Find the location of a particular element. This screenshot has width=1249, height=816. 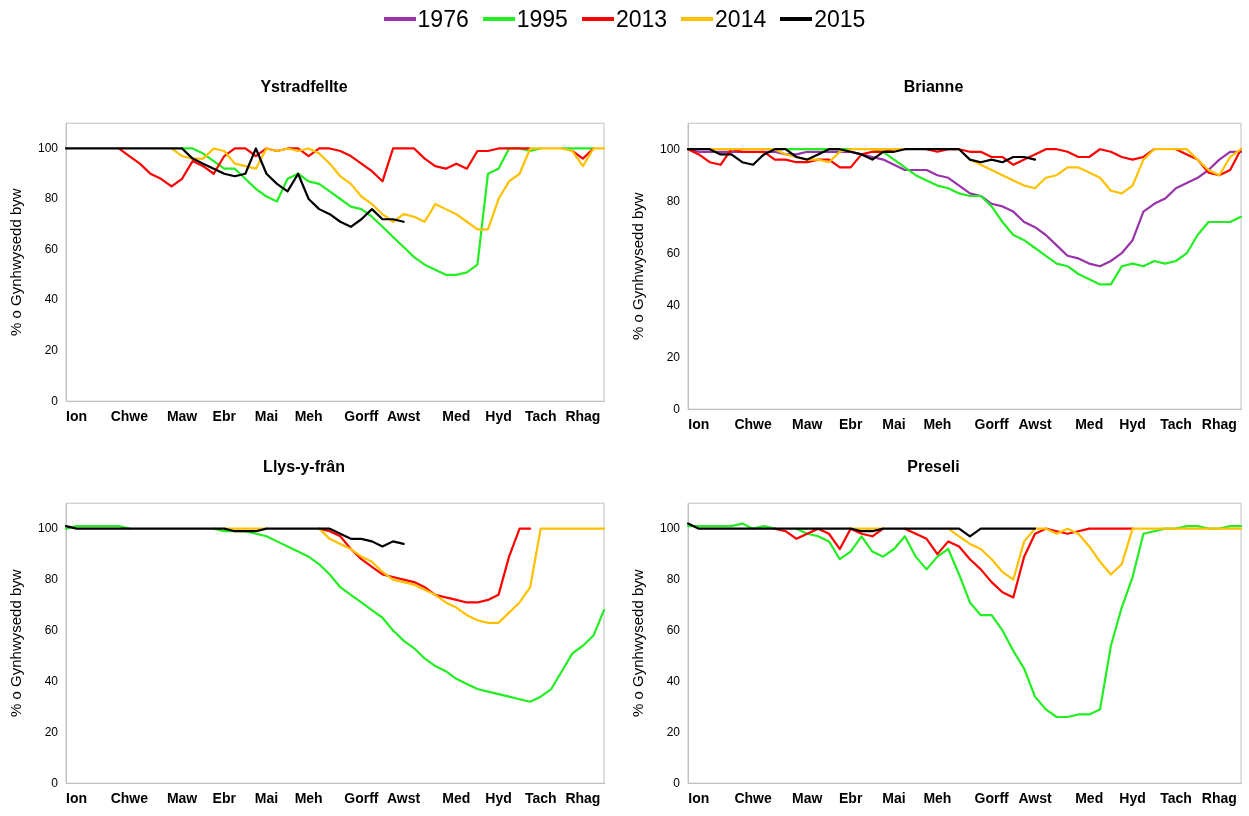

legend-label: 2013 is located at coordinates (641, 19).